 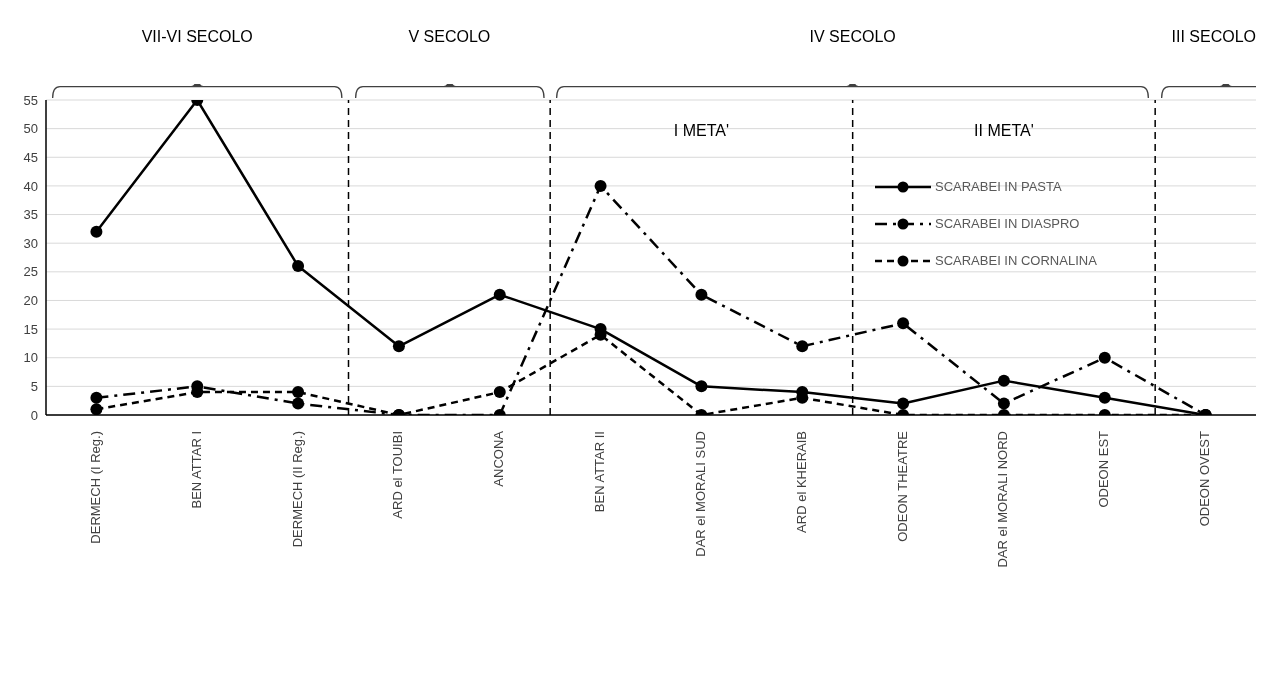 What do you see at coordinates (449, 37) in the screenshot?
I see `text: V SECOLO` at bounding box center [449, 37].